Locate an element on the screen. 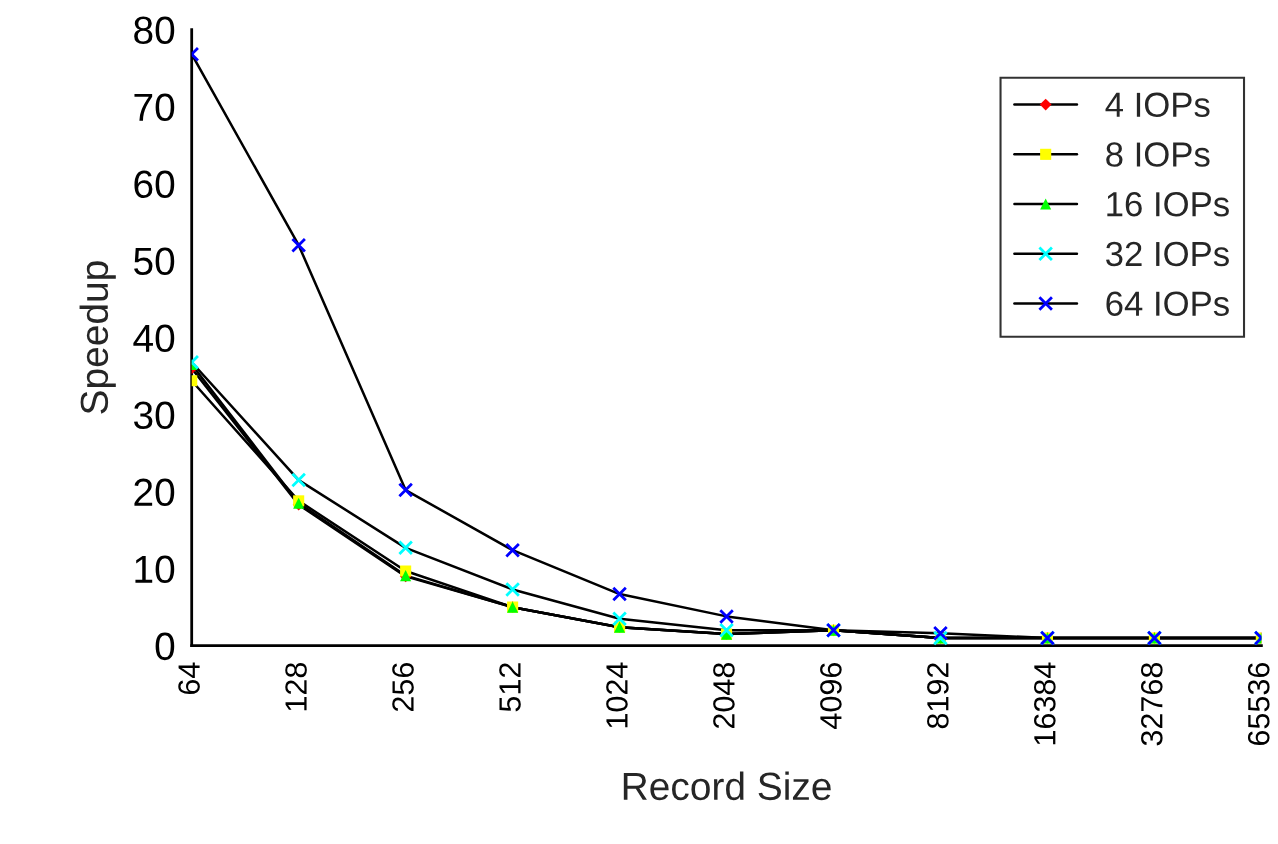  x-tick-label: 1024 is located at coordinates (617, 695).